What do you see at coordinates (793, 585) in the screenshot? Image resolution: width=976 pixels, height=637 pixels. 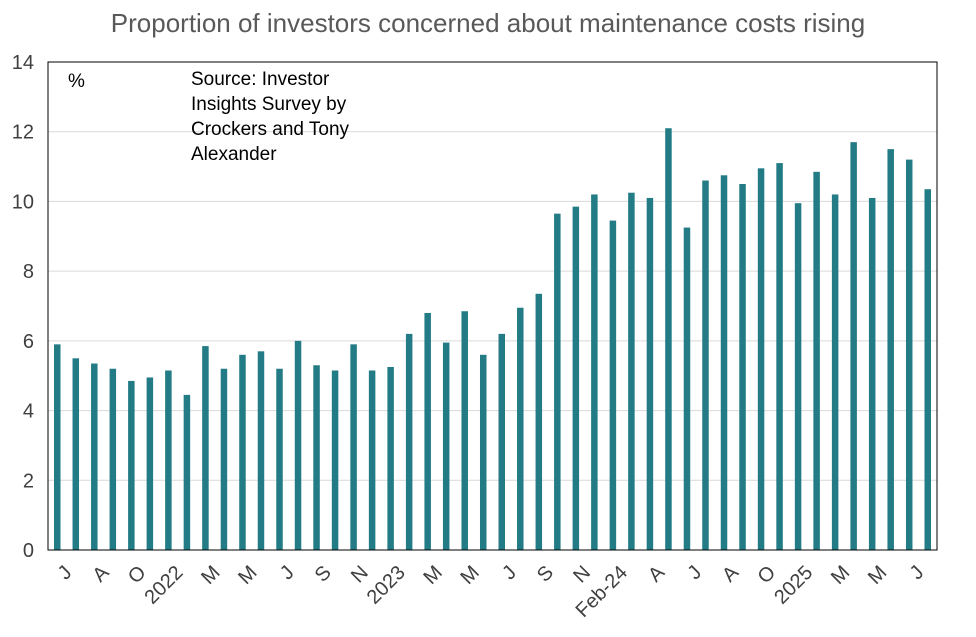 I see `x-tick-label: 2025` at bounding box center [793, 585].